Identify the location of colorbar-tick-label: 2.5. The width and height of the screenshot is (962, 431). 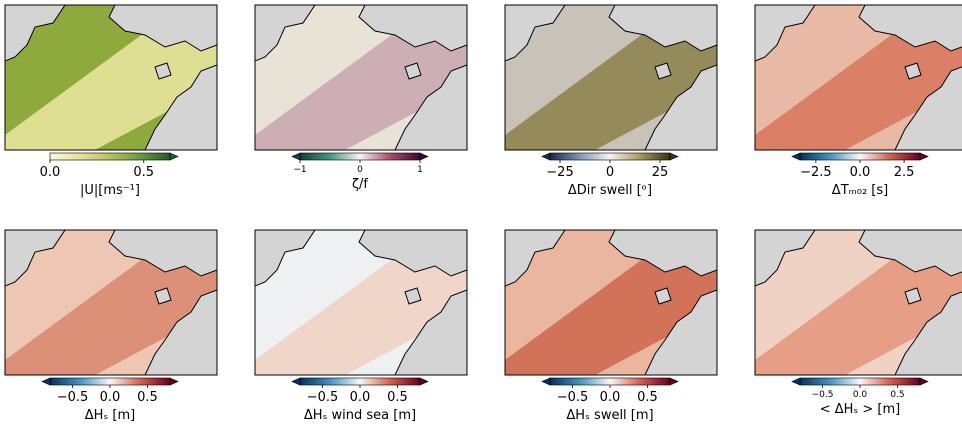
(904, 172).